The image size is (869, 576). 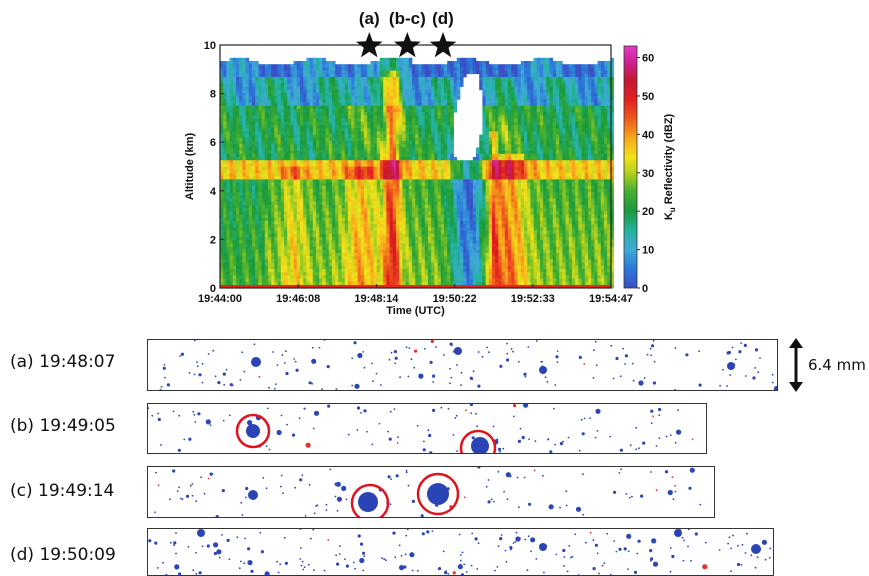 What do you see at coordinates (369, 18) in the screenshot?
I see `marker-label: (a)` at bounding box center [369, 18].